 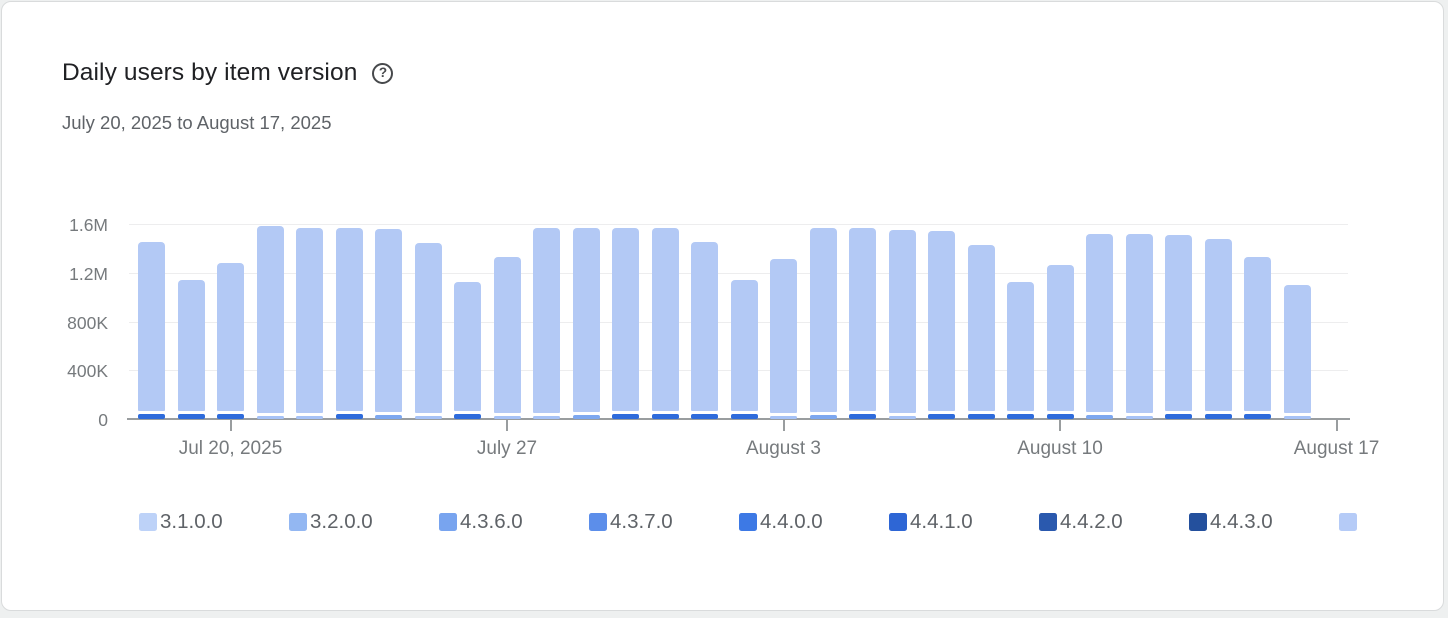 What do you see at coordinates (1336, 448) in the screenshot?
I see `x-axis-label: August 17` at bounding box center [1336, 448].